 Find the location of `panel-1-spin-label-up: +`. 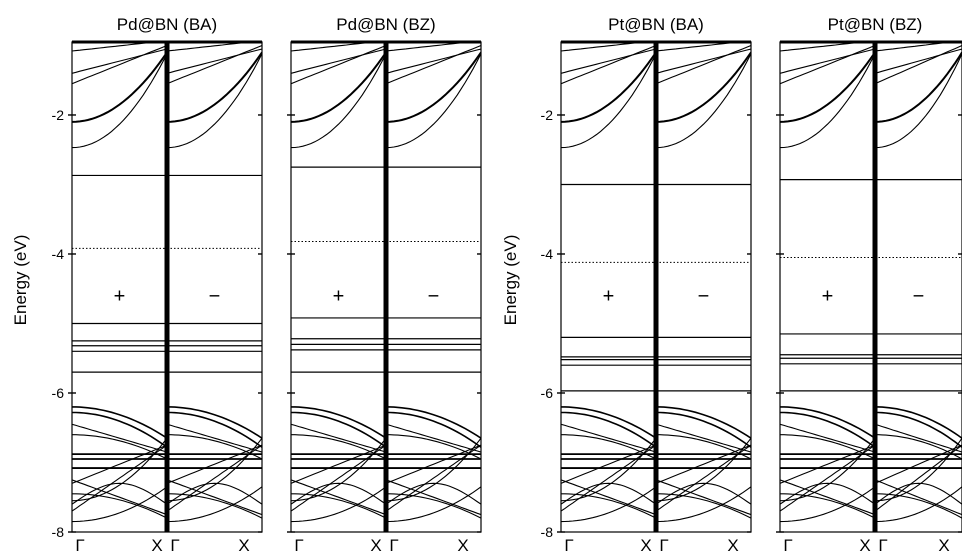

panel-1-spin-label-up: + is located at coordinates (120, 297).